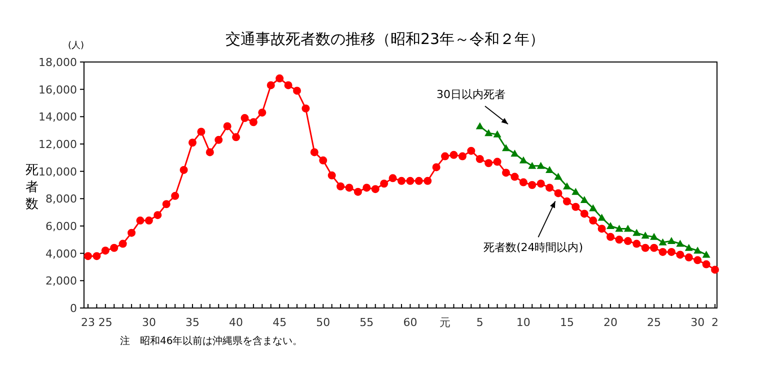 This screenshot has width=757, height=368. Describe the element at coordinates (567, 322) in the screenshot. I see `x-tick-label: 15` at that location.